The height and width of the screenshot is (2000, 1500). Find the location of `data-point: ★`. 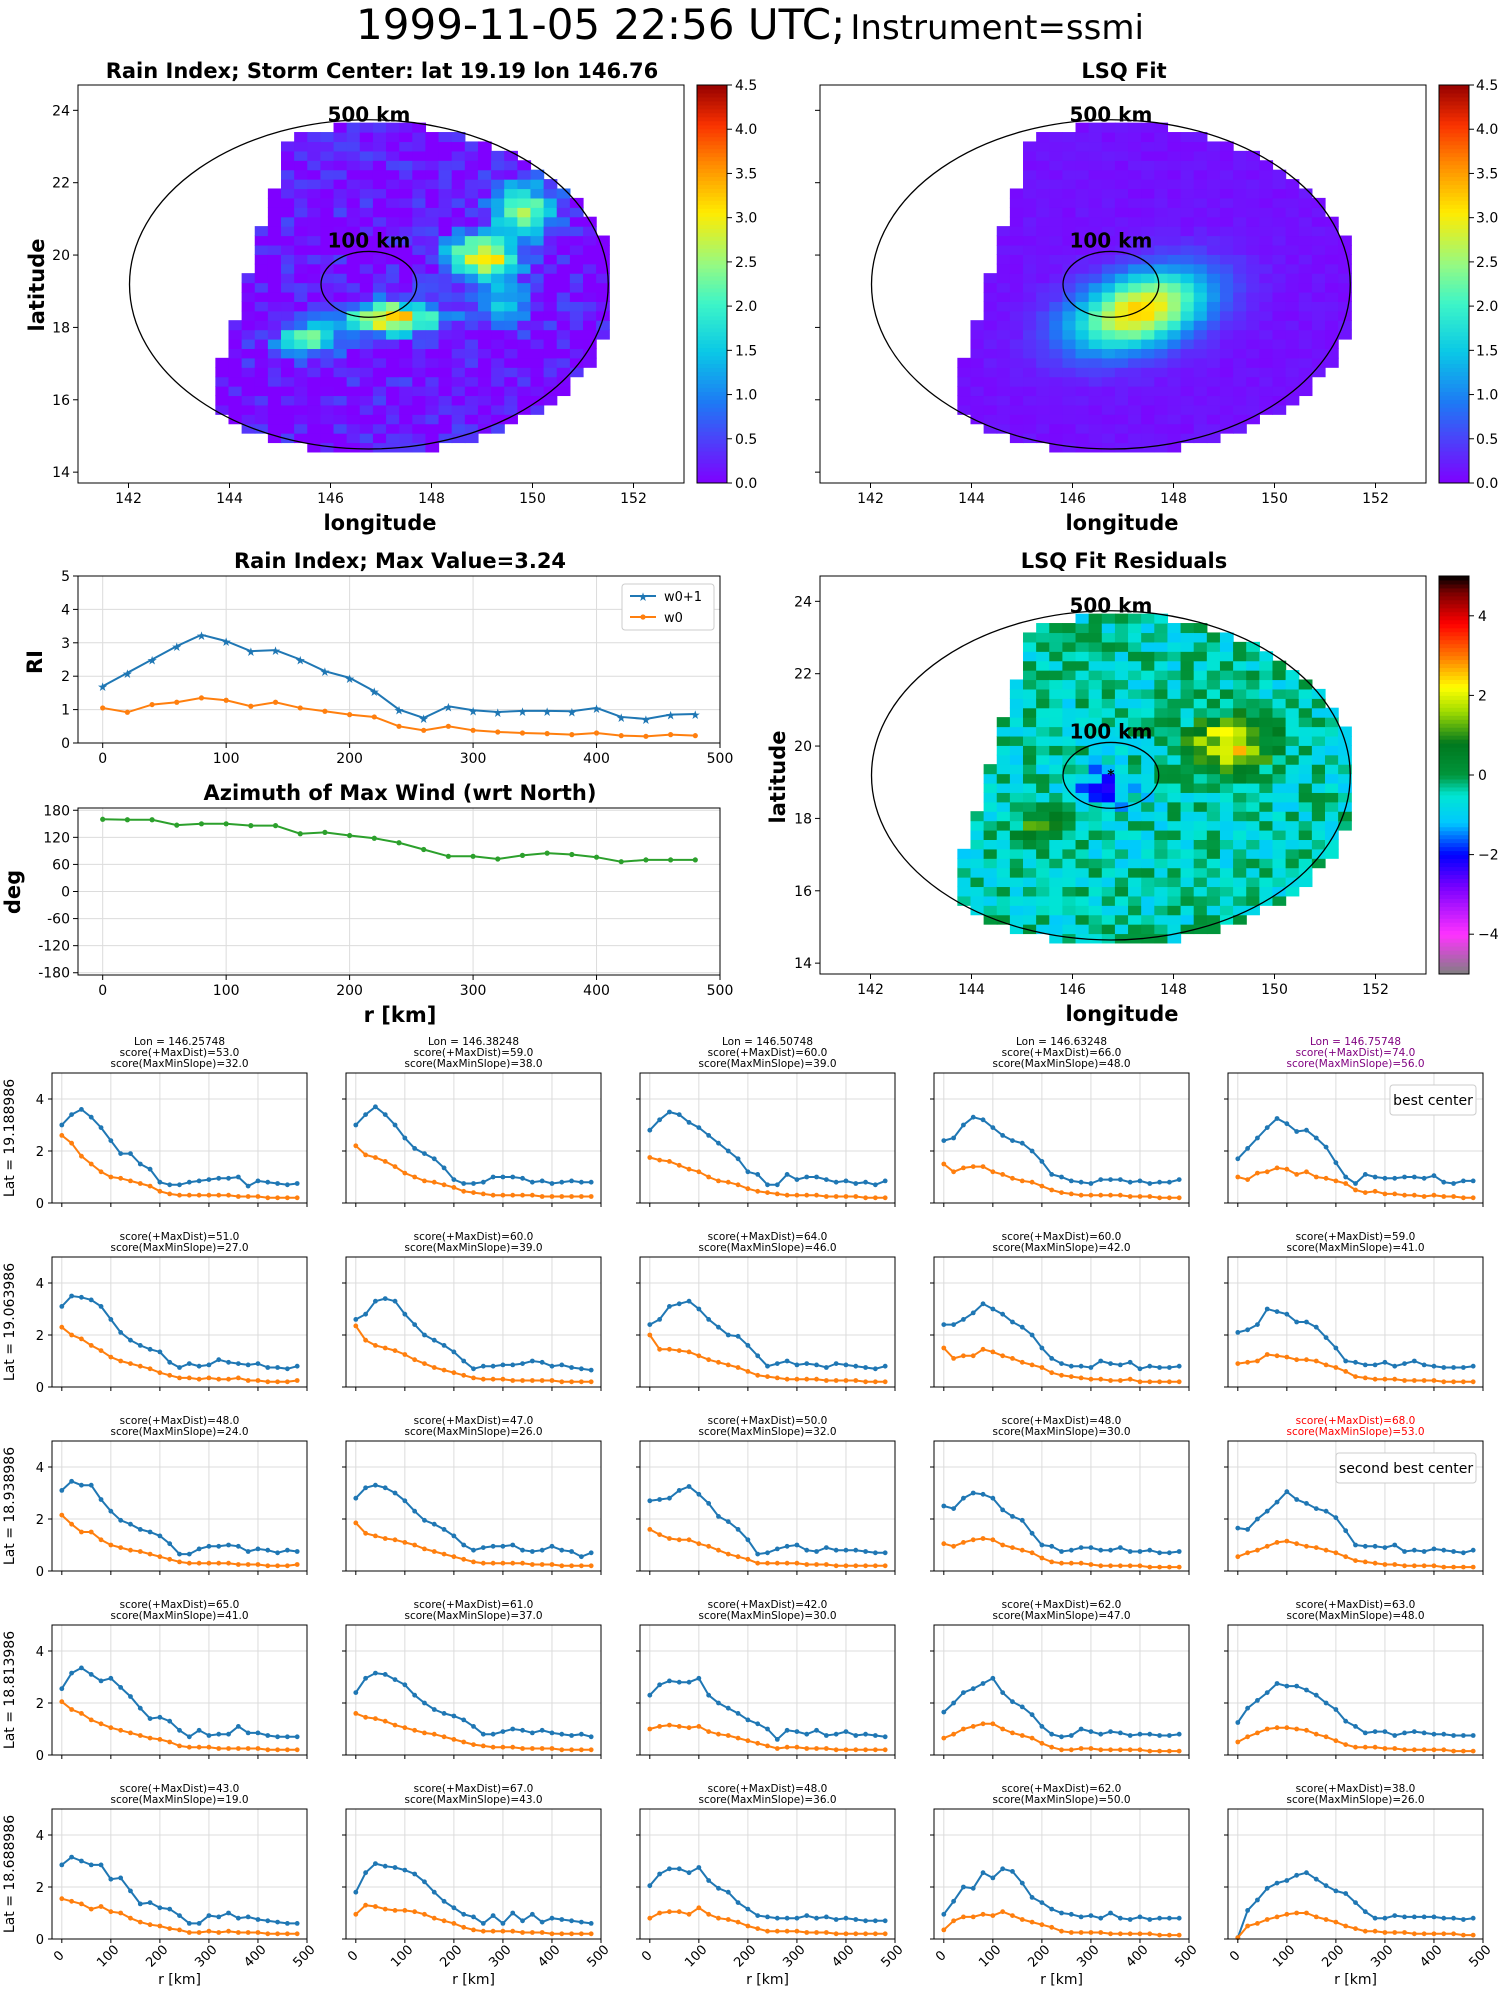

data-point: ★ is located at coordinates (497, 713).